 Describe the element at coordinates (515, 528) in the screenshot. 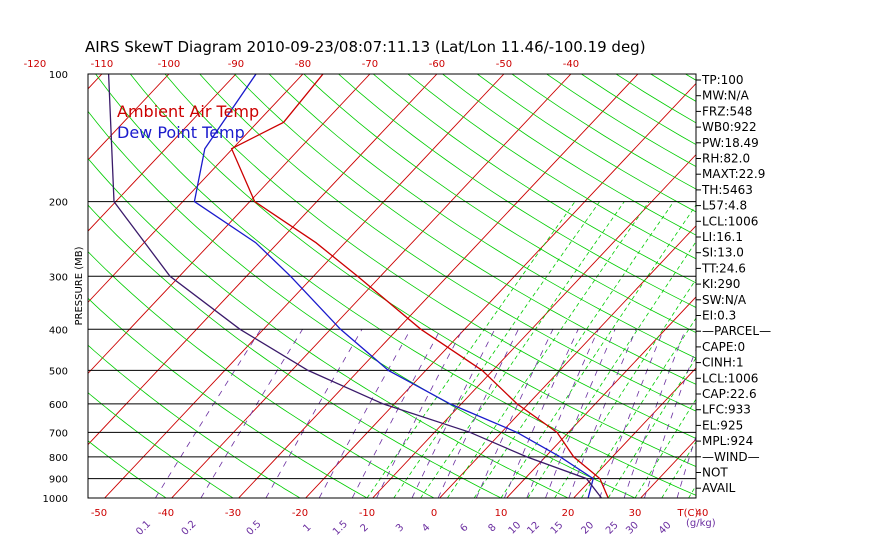

I see `mixing-ratio-tick-label: 10` at that location.